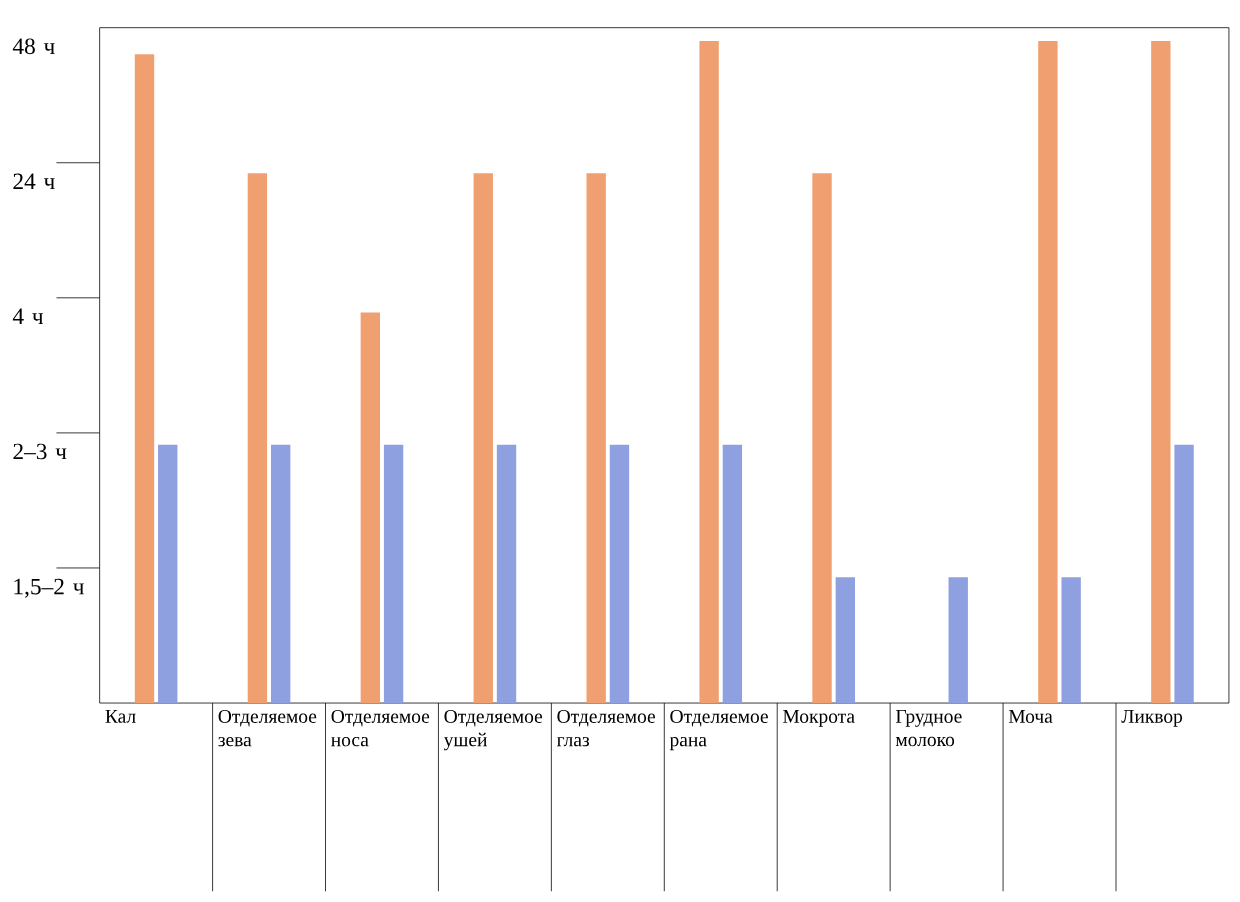 Image resolution: width=1240 pixels, height=902 pixels. I want to click on x-tick-label: Отделяемое зева, so click(267, 728).